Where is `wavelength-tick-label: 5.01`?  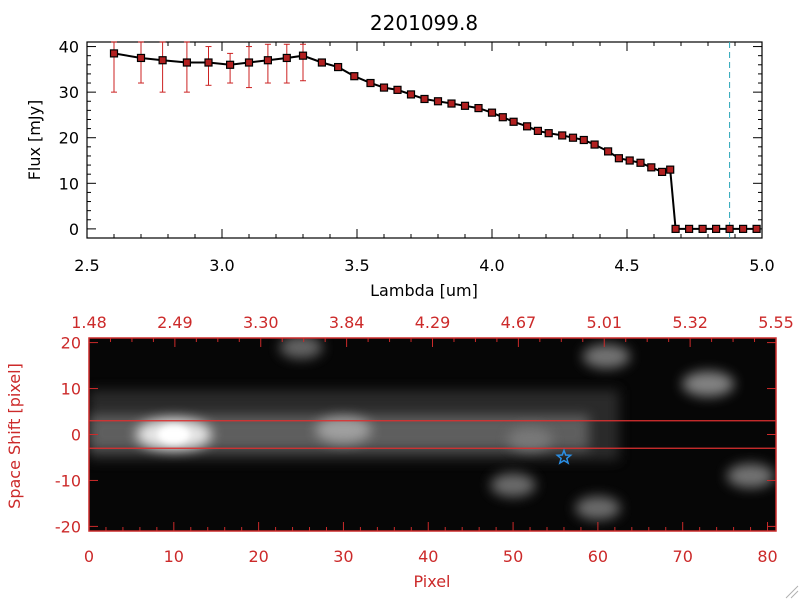
wavelength-tick-label: 5.01 is located at coordinates (604, 322).